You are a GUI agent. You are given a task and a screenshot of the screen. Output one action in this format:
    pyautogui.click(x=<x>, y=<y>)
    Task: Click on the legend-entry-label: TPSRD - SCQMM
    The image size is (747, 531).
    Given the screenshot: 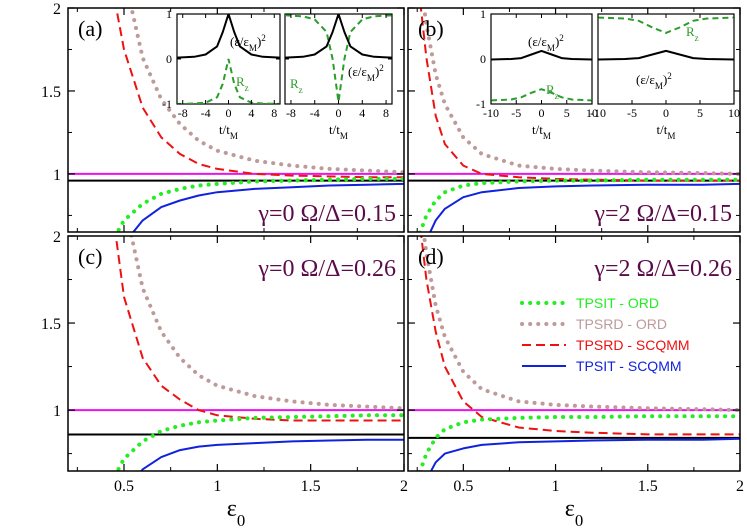 What is the action you would take?
    pyautogui.click(x=633, y=345)
    